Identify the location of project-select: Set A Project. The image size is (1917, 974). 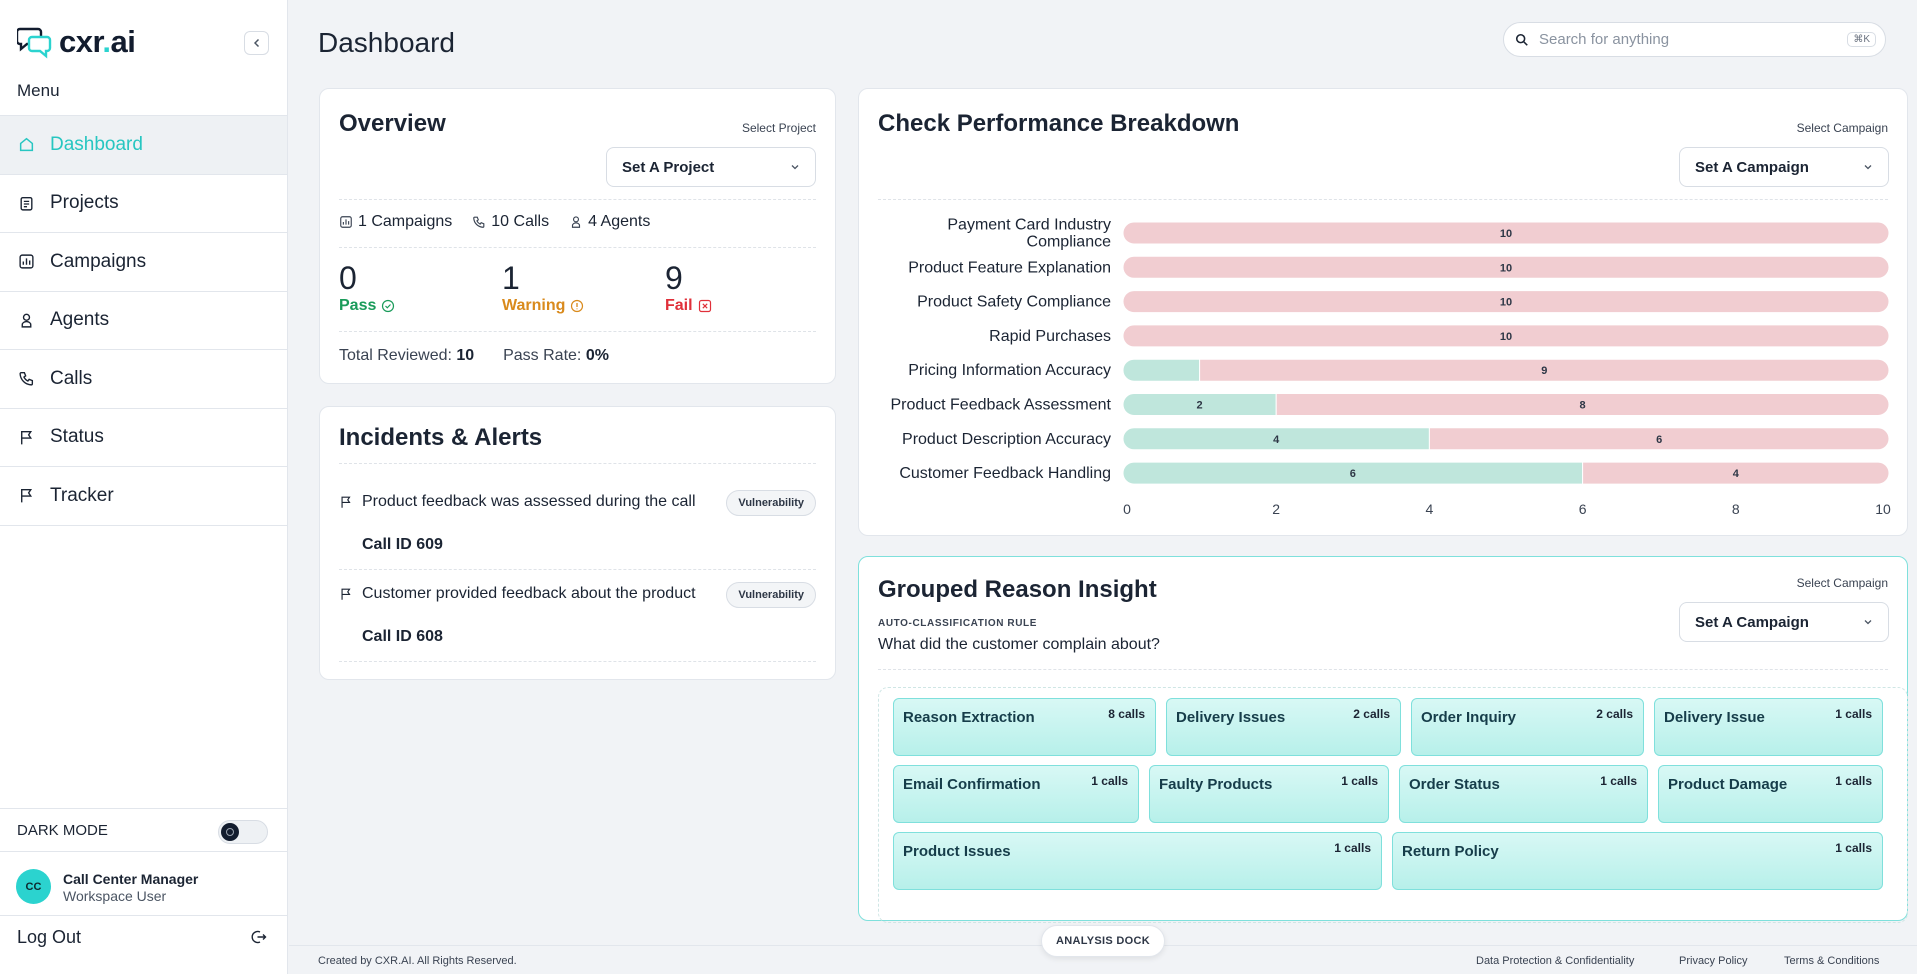
(711, 167).